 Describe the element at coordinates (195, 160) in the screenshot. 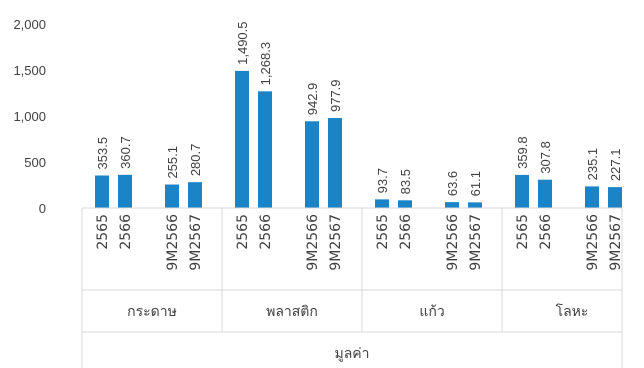

I see `data-label: 280.7` at that location.